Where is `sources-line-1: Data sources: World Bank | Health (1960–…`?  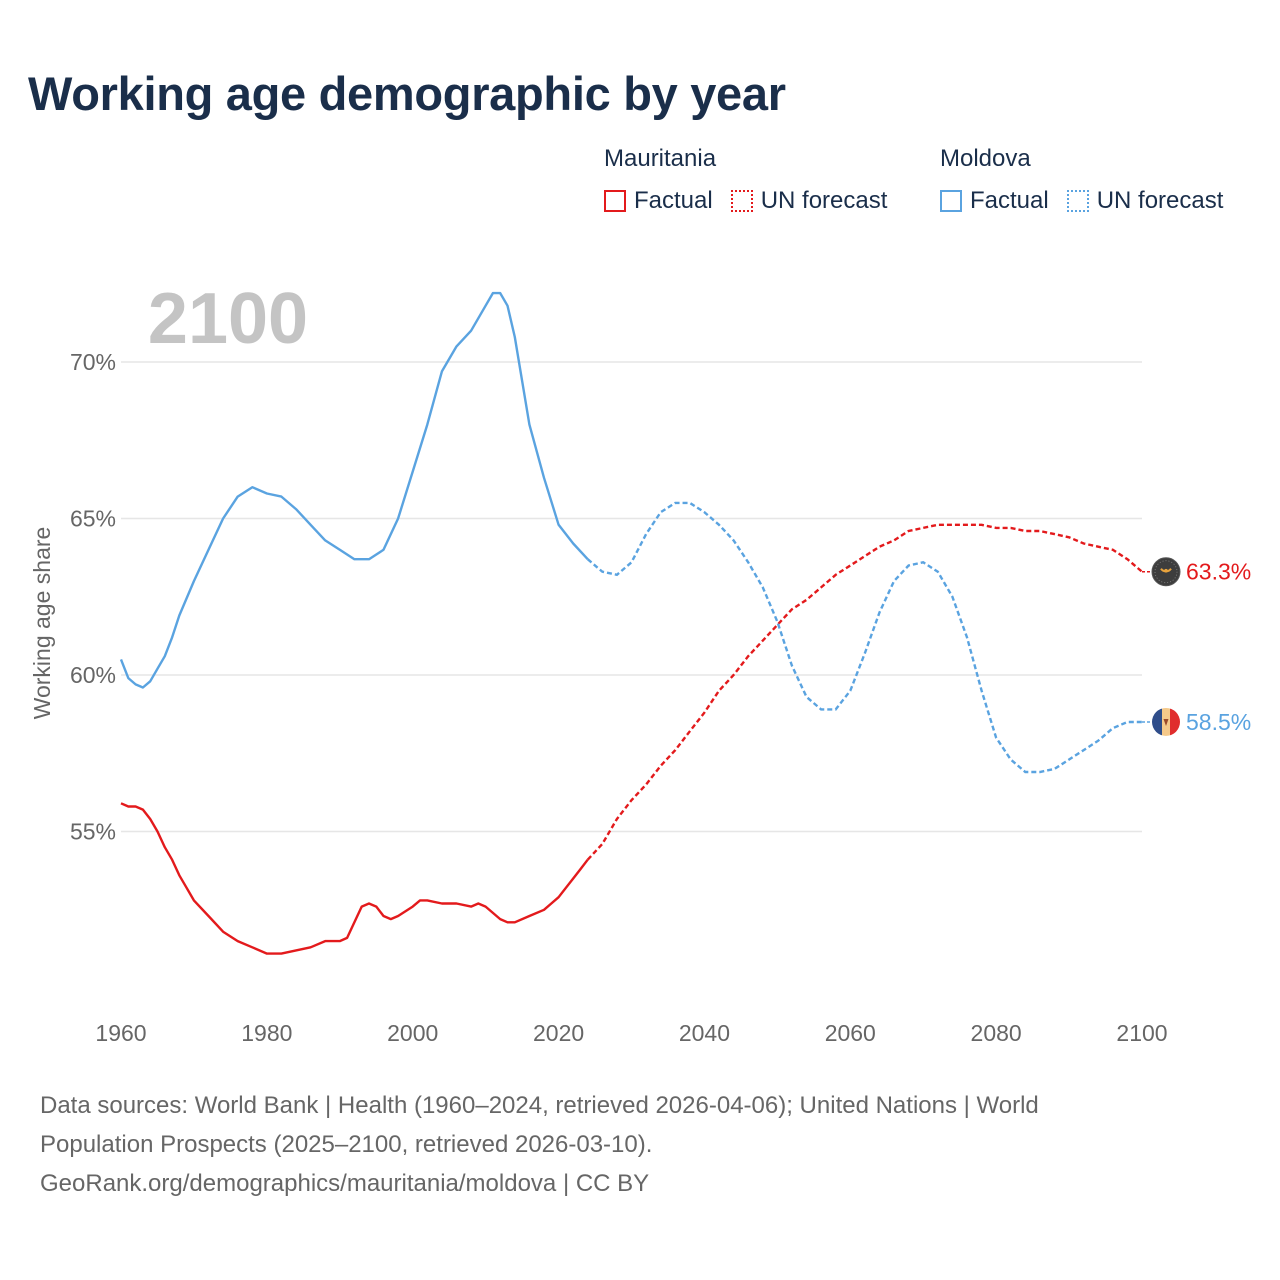 sources-line-1: Data sources: World Bank | Health (1960–… is located at coordinates (539, 1105).